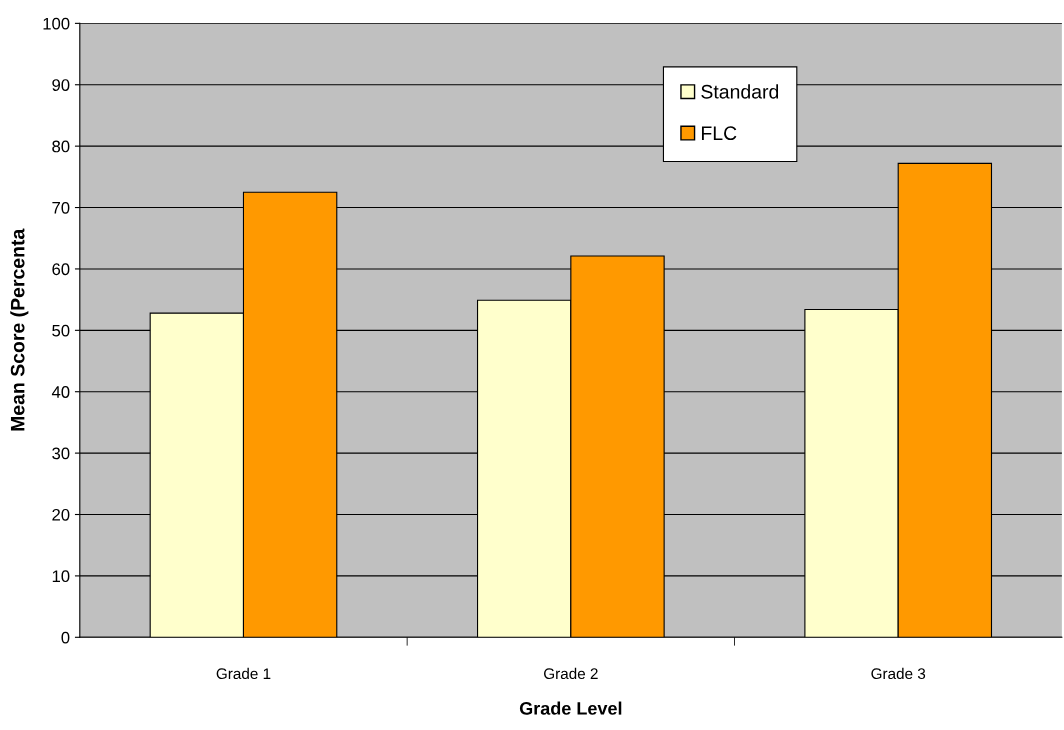 This screenshot has width=1064, height=730. I want to click on legend-label: Standard, so click(740, 91).